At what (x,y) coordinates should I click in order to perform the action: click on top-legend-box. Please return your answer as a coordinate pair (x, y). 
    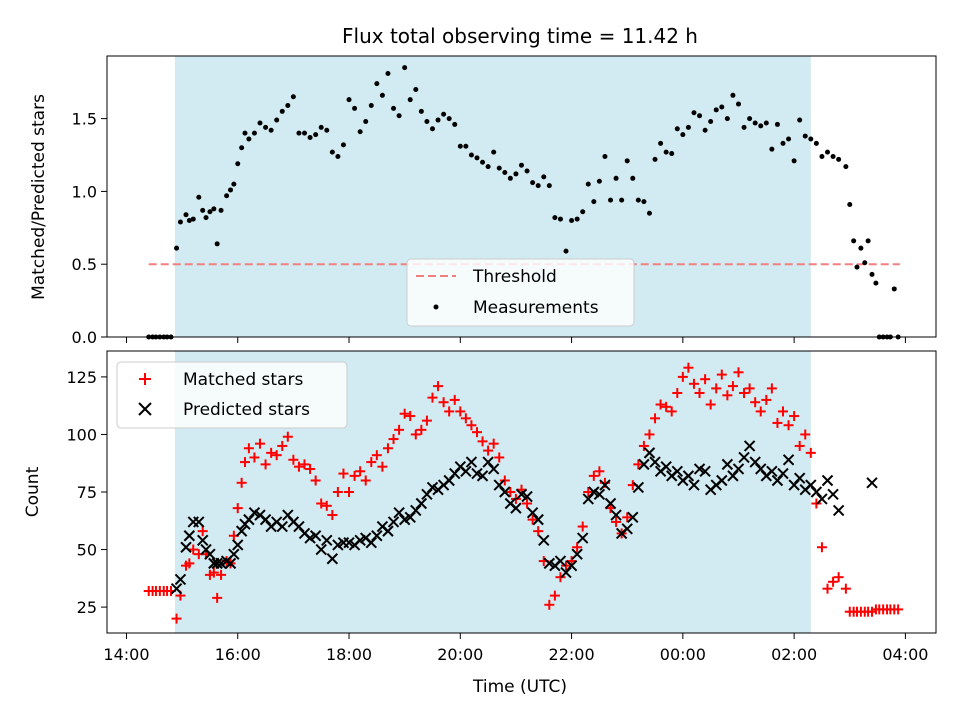
    Looking at the image, I should click on (520, 292).